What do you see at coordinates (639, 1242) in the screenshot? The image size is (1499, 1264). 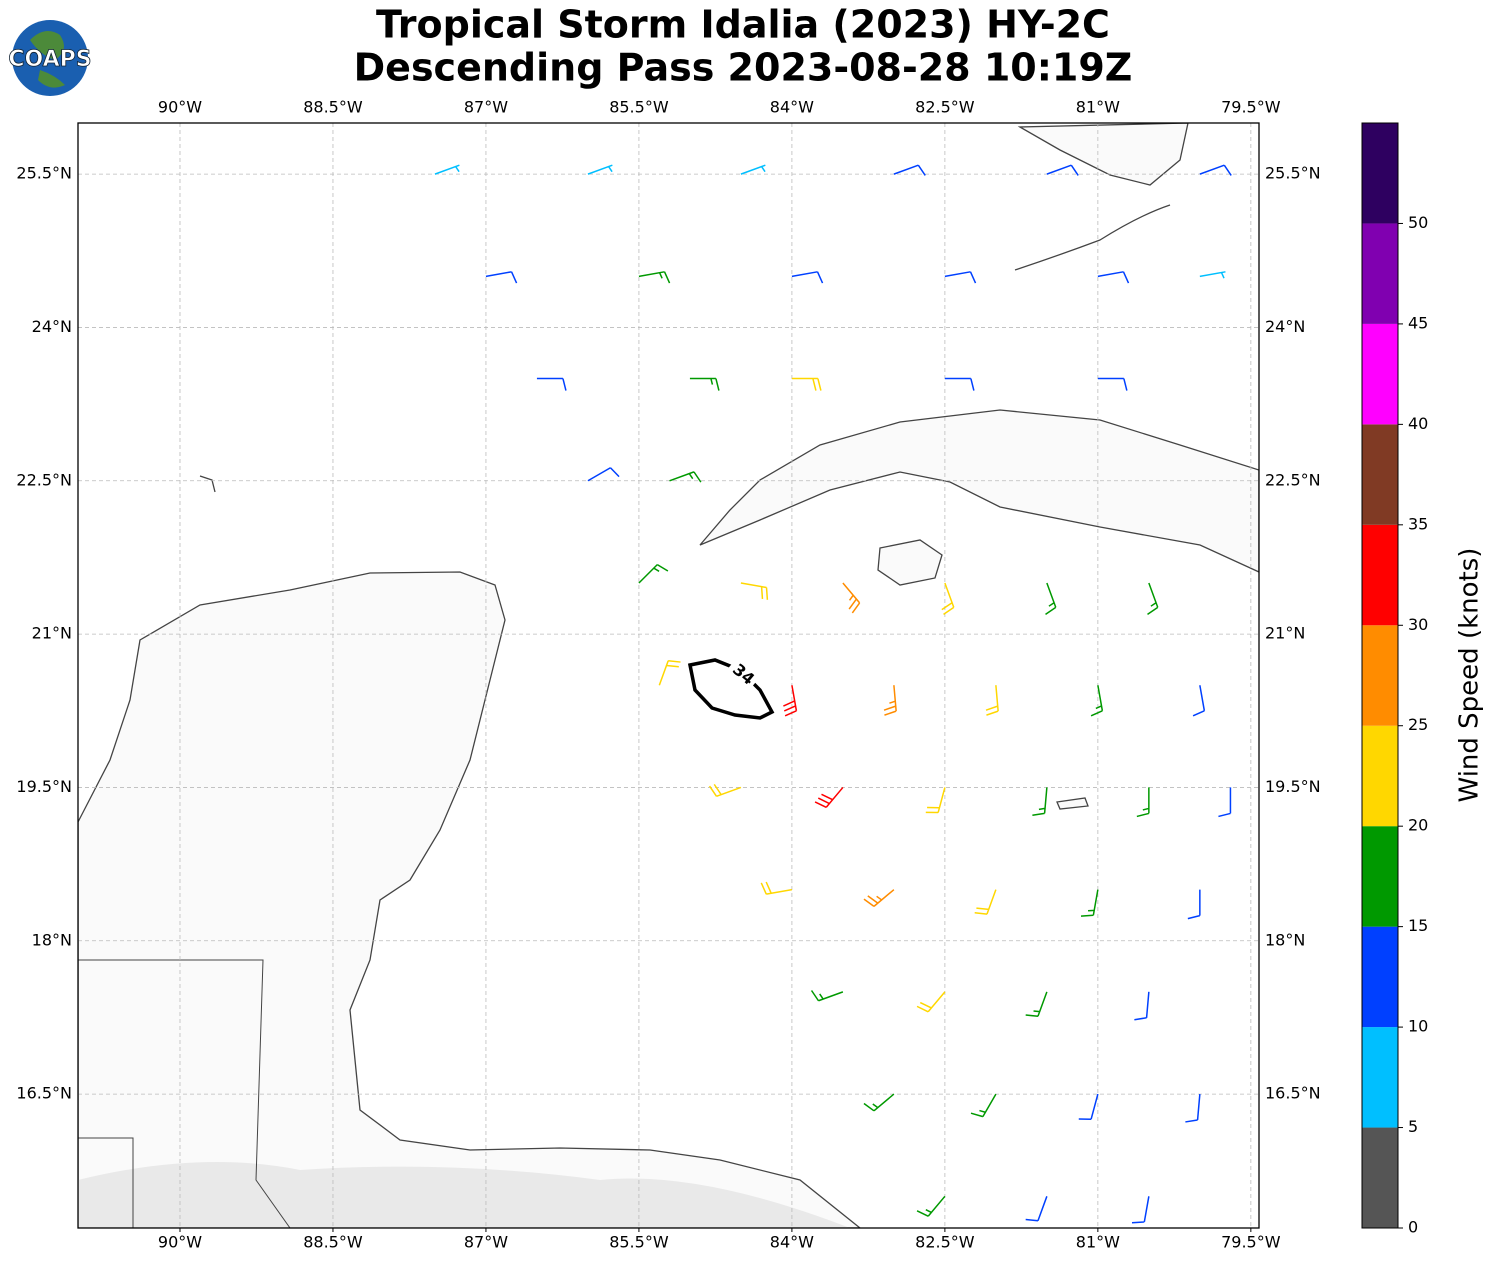 I see `x-tick-label: 85.5°W` at bounding box center [639, 1242].